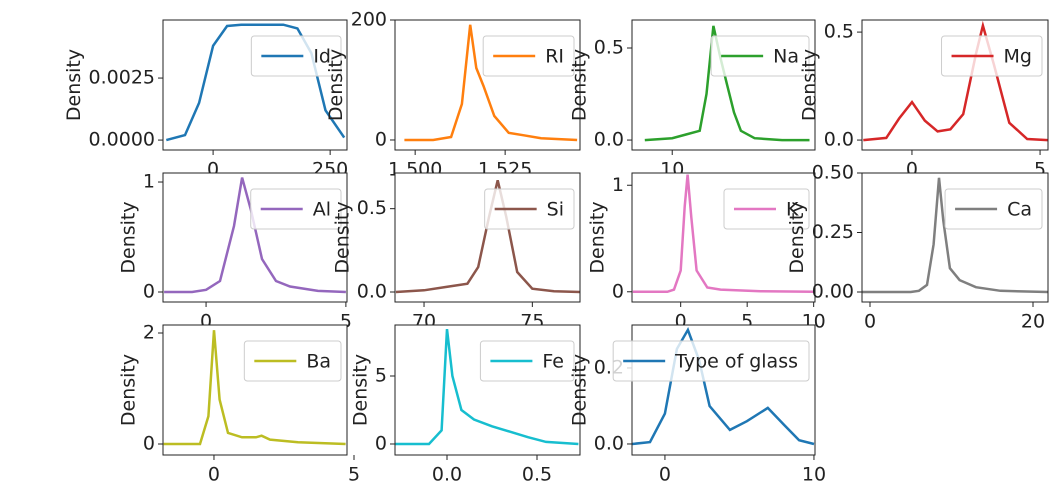 The image size is (1051, 497). I want to click on y-tick-label: 0.50, so click(833, 173).